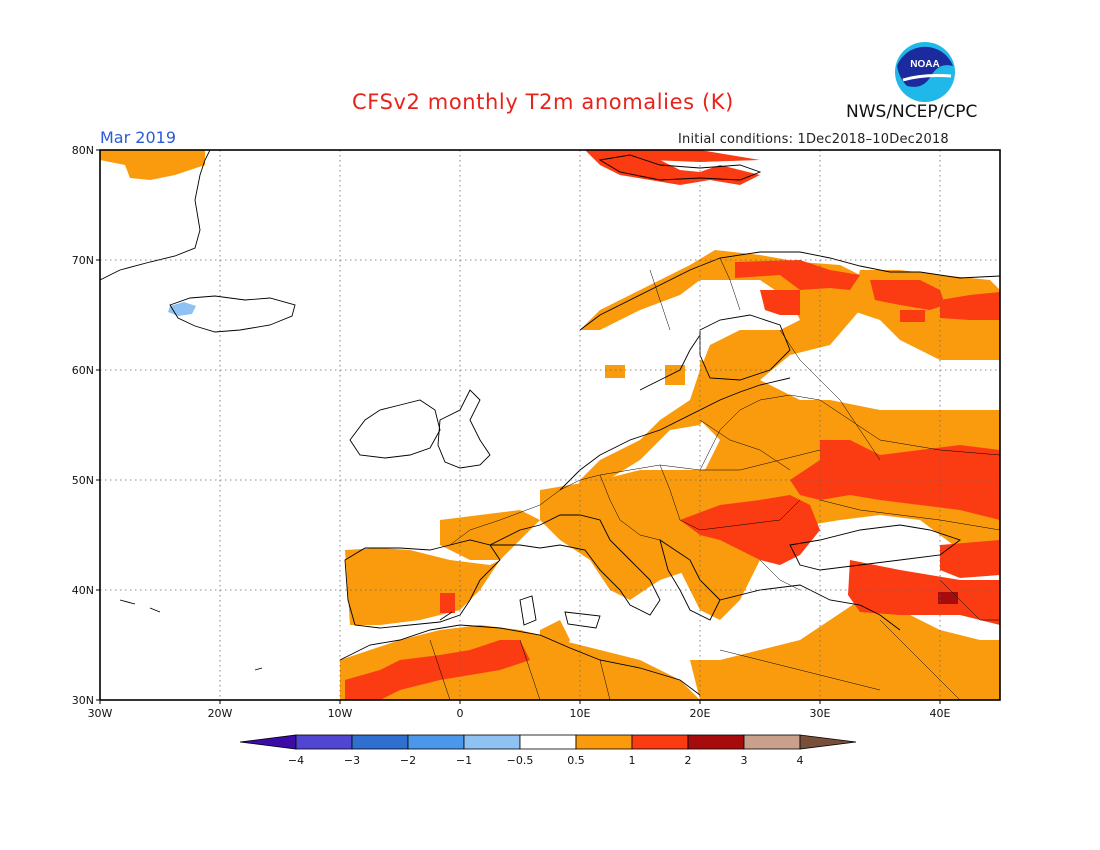 Image resolution: width=1100 pixels, height=850 pixels. Describe the element at coordinates (340, 713) in the screenshot. I see `lon-tick-label: 10W` at that location.